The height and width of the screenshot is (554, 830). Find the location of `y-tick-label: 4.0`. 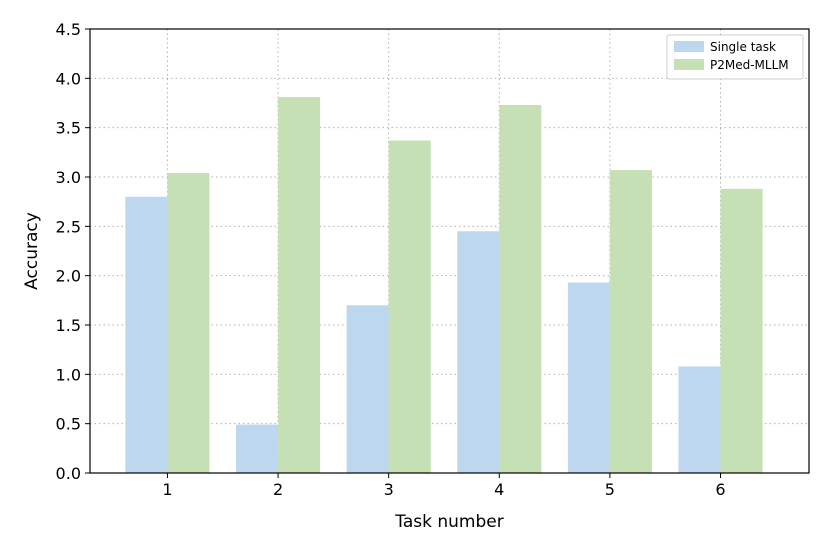

y-tick-label: 4.0 is located at coordinates (68, 78).